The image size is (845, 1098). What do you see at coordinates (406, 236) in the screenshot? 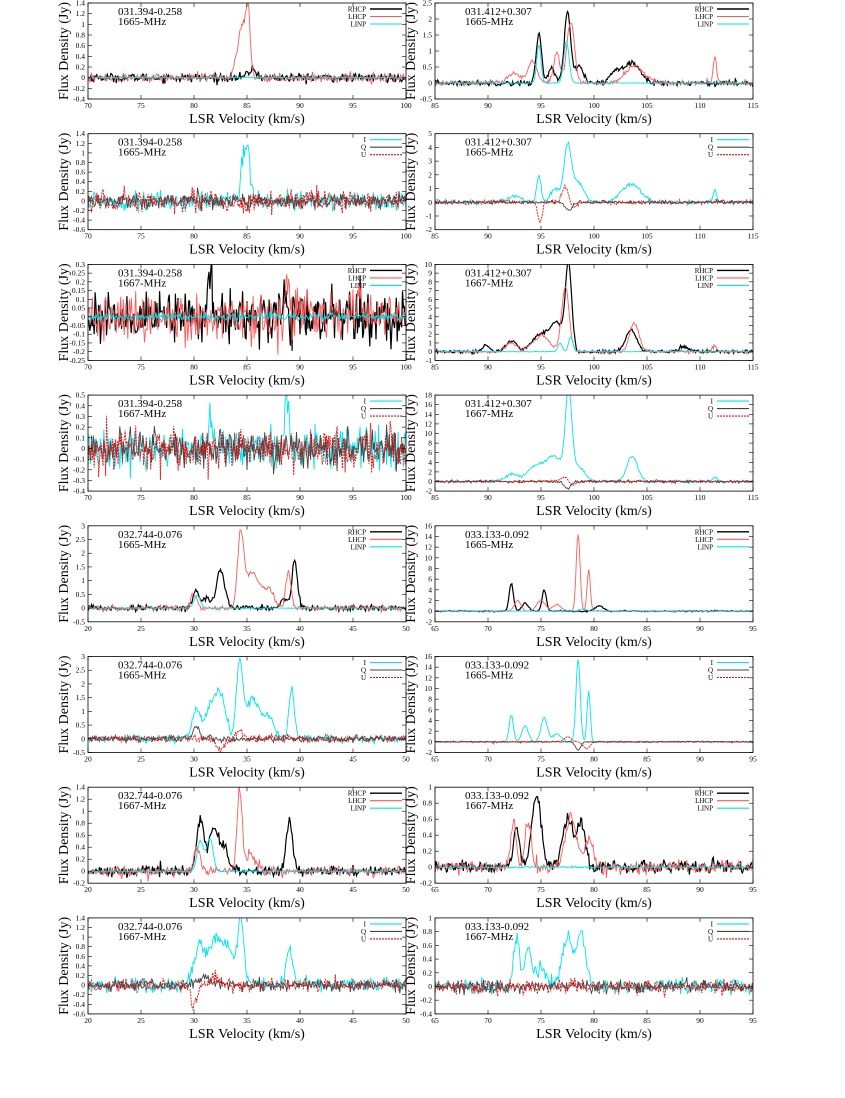
I see `x-tick-label: 100` at bounding box center [406, 236].